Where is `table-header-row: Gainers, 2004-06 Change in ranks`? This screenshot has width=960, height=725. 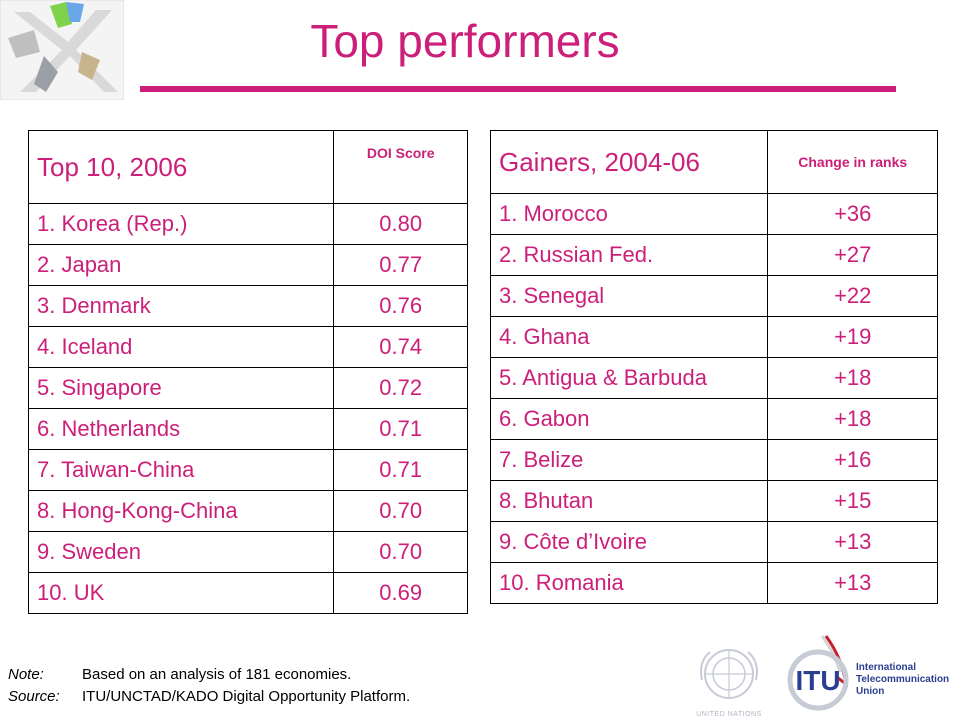
table-header-row: Gainers, 2004-06 Change in ranks is located at coordinates (713, 162).